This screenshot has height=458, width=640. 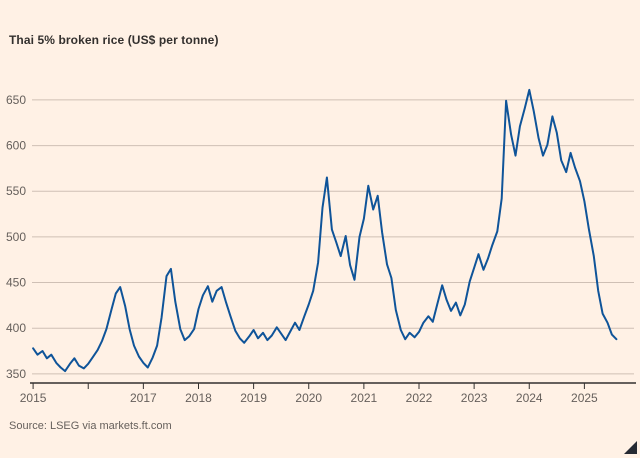 I want to click on y-tick-label: 550, so click(x=16, y=191).